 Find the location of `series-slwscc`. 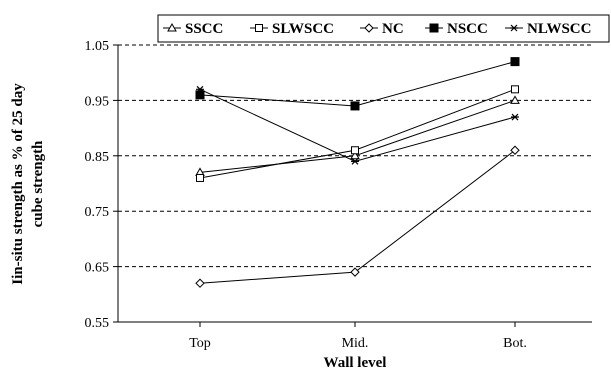

series-slwscc is located at coordinates (357, 133).